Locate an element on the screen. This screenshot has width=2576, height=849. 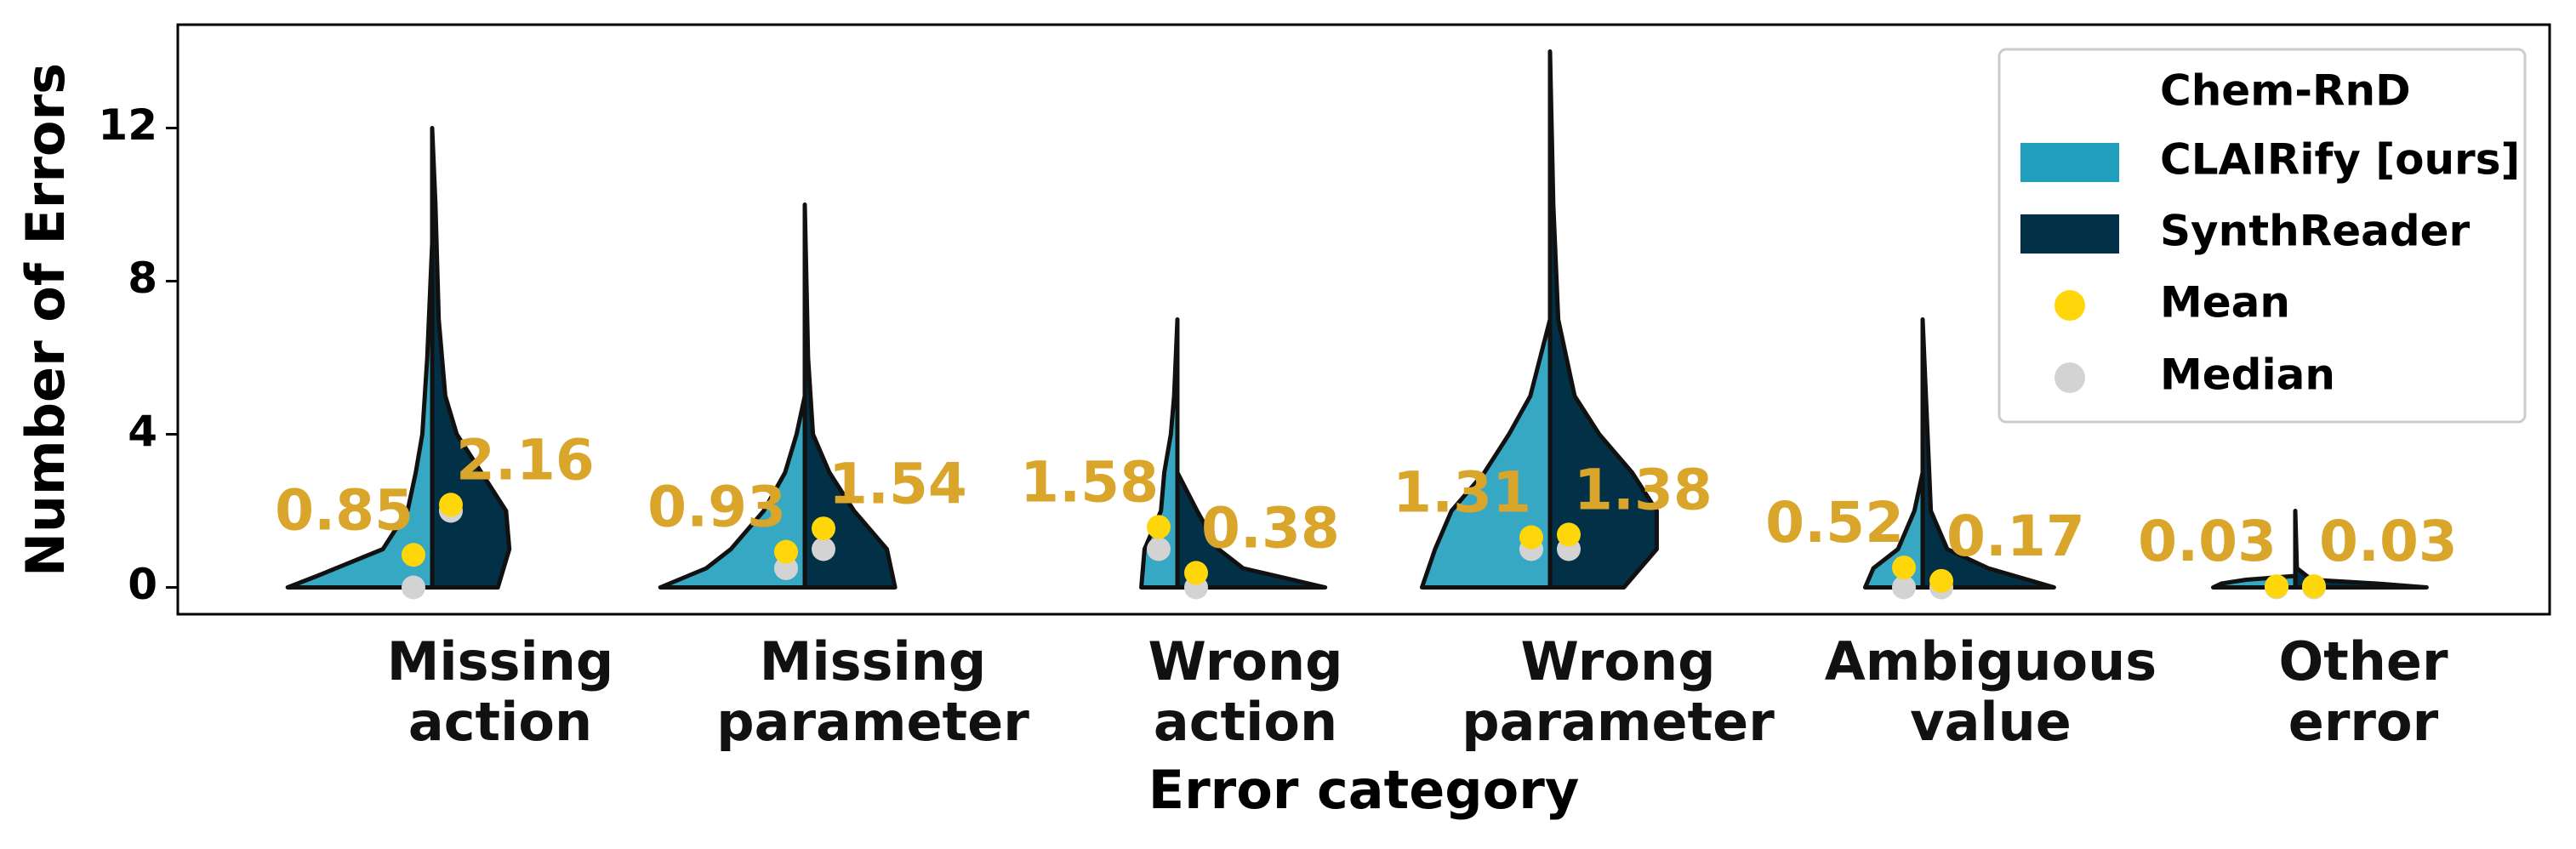
legend-label: Median is located at coordinates (2247, 375).